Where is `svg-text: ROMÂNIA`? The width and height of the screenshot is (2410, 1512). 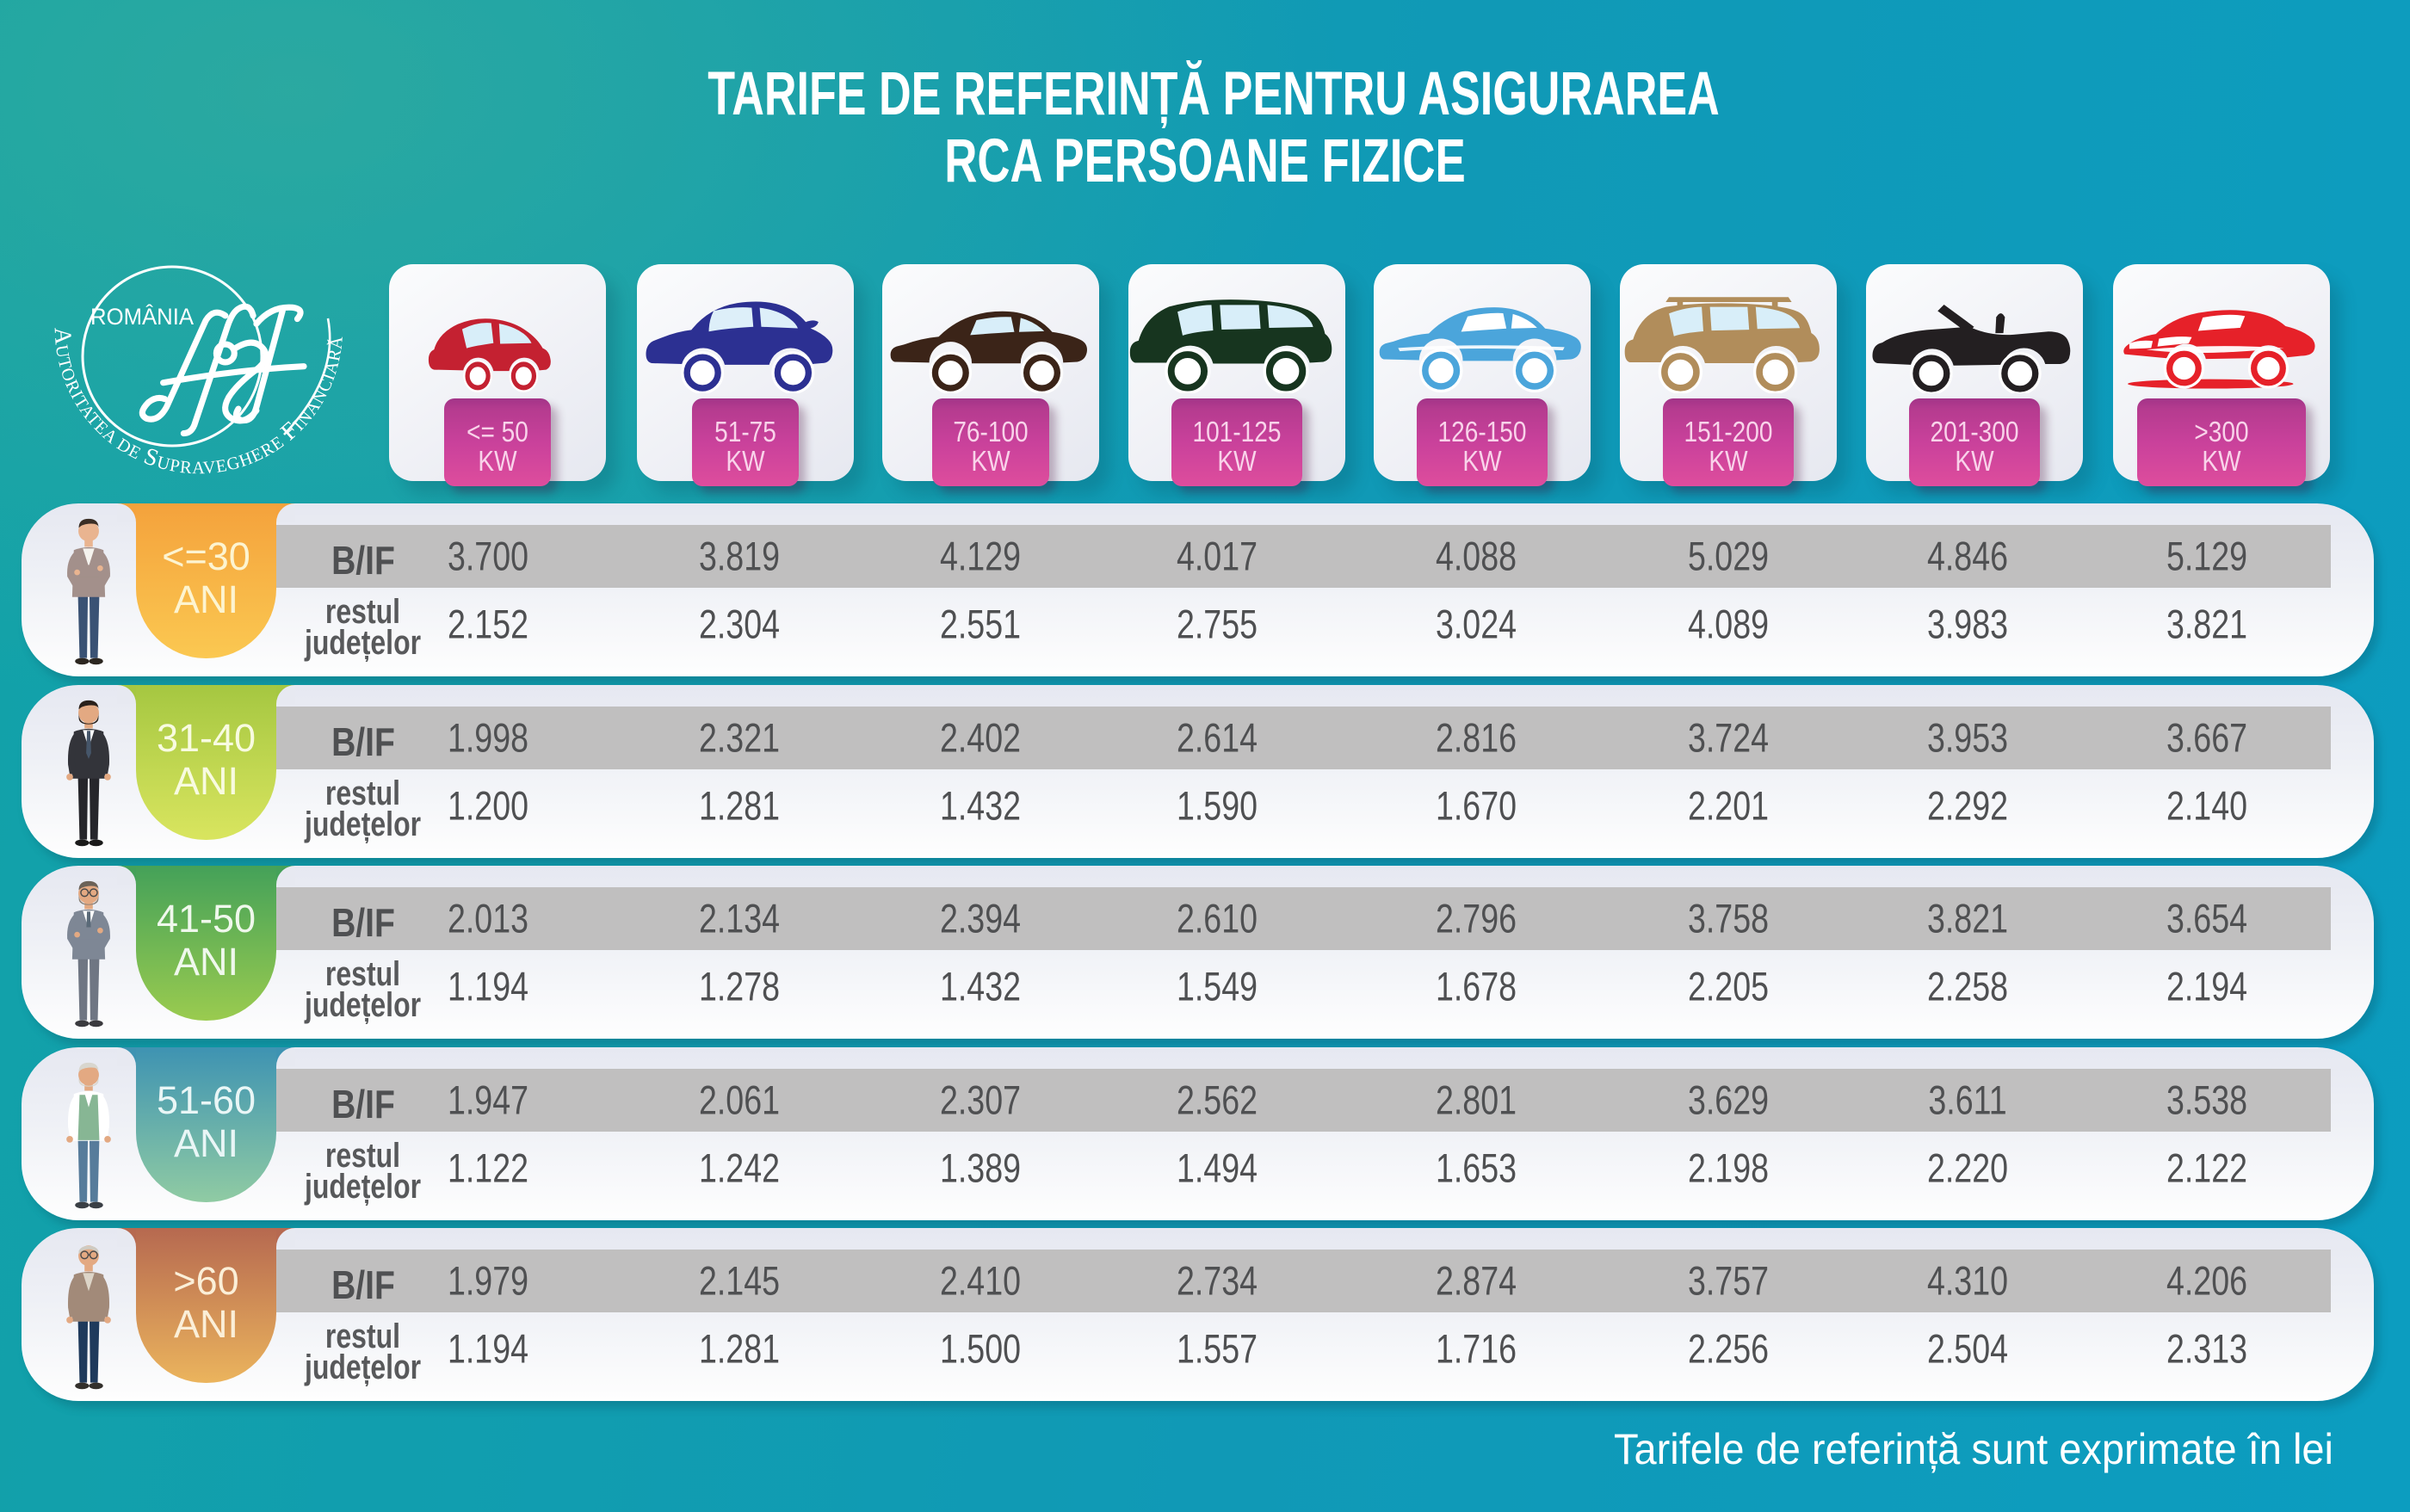
svg-text: ROMÂNIA is located at coordinates (142, 316).